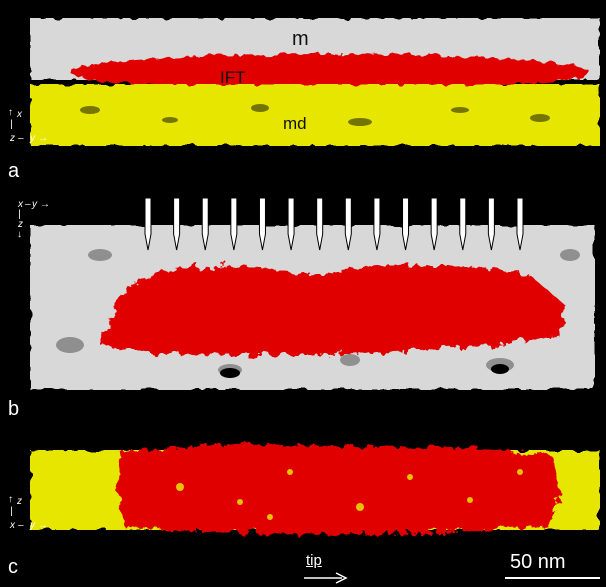  Describe the element at coordinates (314, 560) in the screenshot. I see `tip-label: tip` at that location.